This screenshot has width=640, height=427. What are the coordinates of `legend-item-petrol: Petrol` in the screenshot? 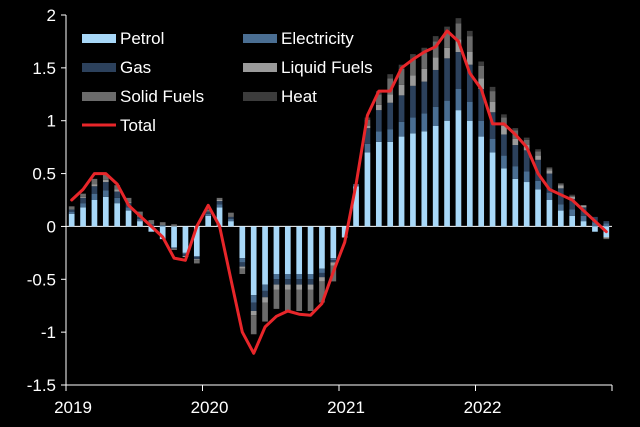 It's located at (123, 38).